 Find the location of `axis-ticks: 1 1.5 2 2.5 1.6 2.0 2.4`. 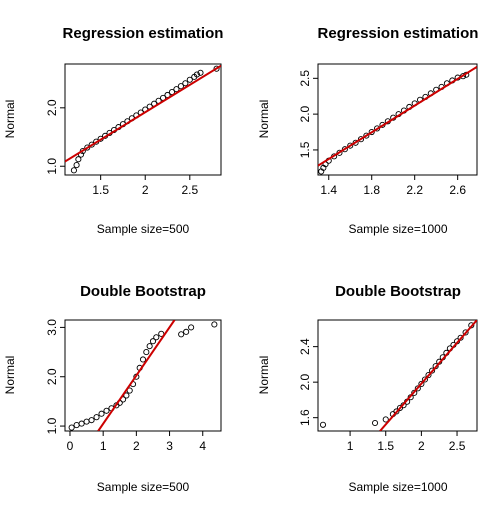

axis-ticks: 1 1.5 2 2.5 1.6 2.0 2.4 is located at coordinates (382, 395).